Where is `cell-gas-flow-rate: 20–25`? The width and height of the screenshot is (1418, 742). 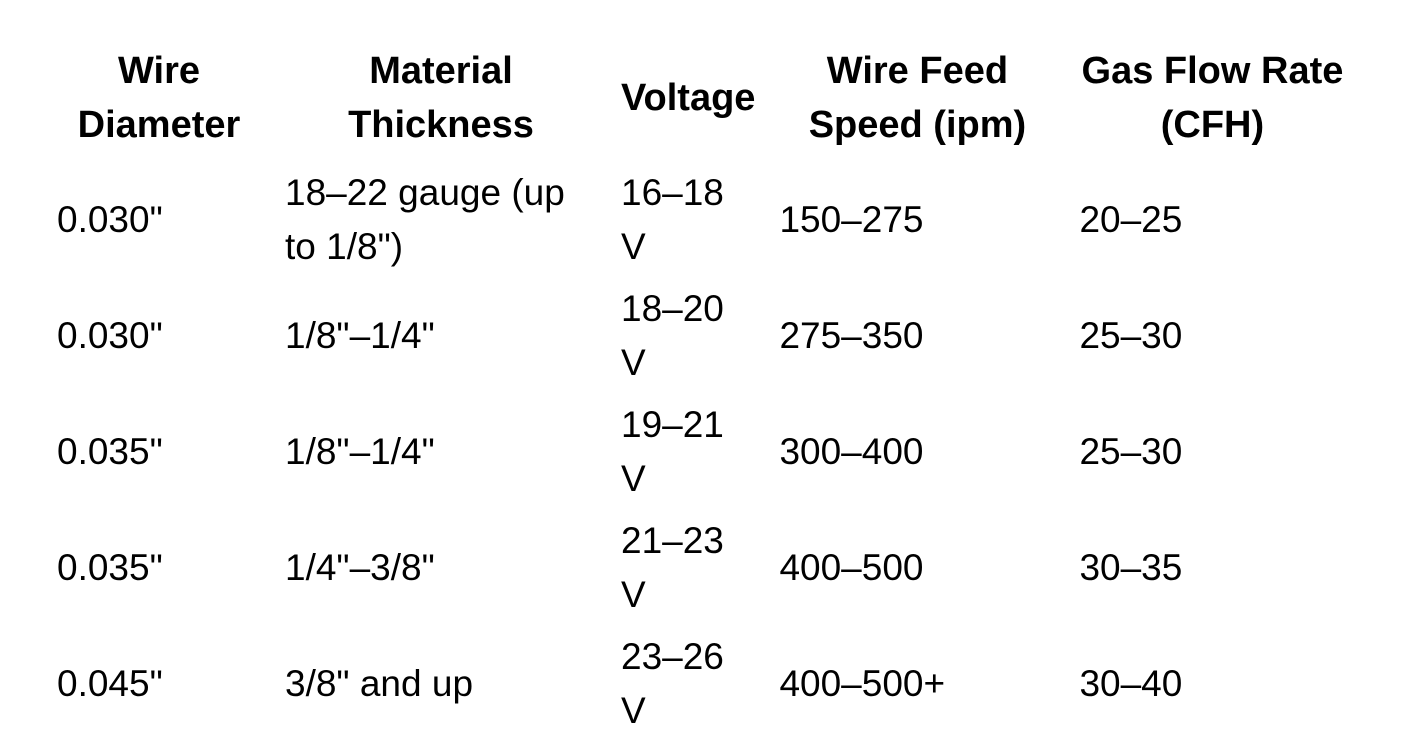
cell-gas-flow-rate: 20–25 is located at coordinates (1131, 219).